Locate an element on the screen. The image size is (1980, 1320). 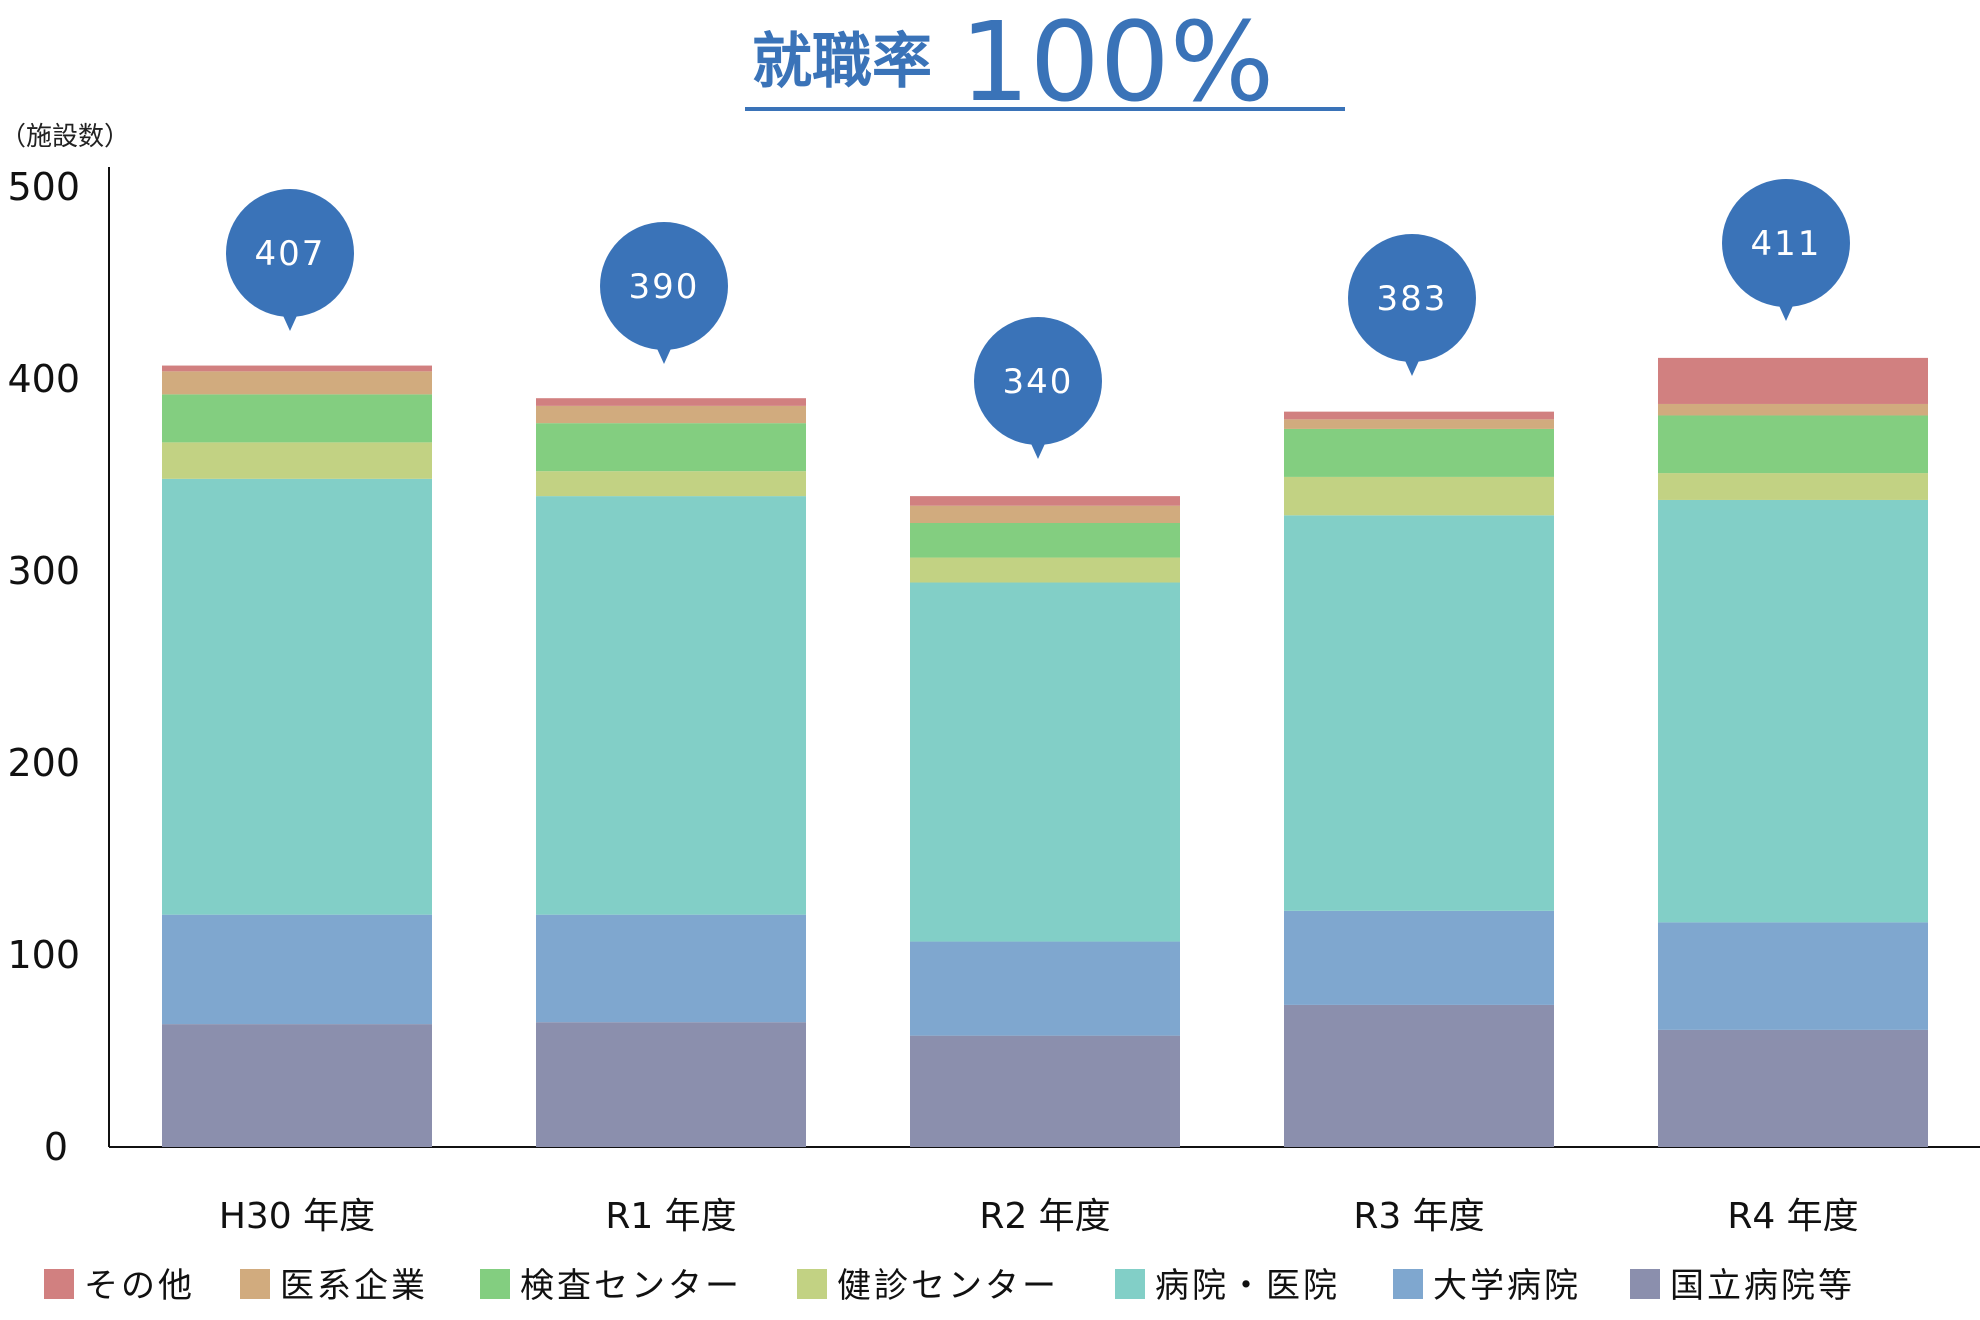
legend-item: 大学病院 is located at coordinates (1487, 1286).